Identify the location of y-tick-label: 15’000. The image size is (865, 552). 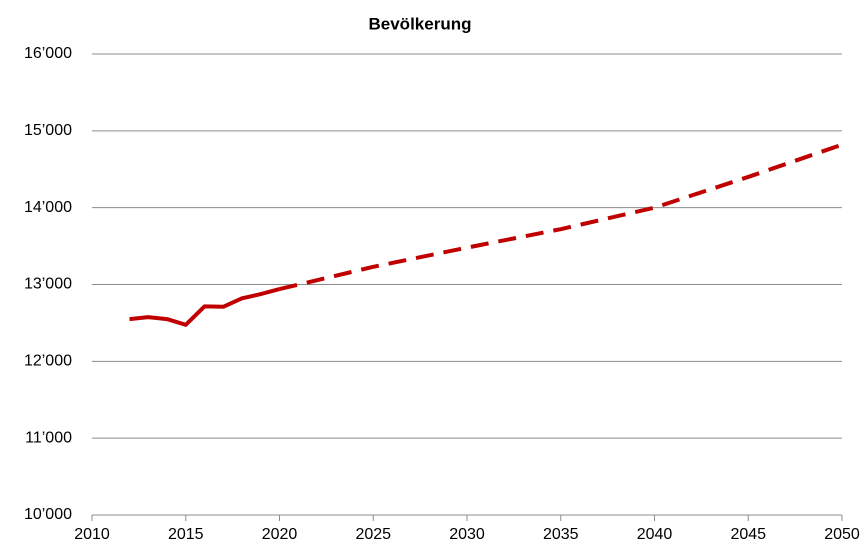
(48, 130).